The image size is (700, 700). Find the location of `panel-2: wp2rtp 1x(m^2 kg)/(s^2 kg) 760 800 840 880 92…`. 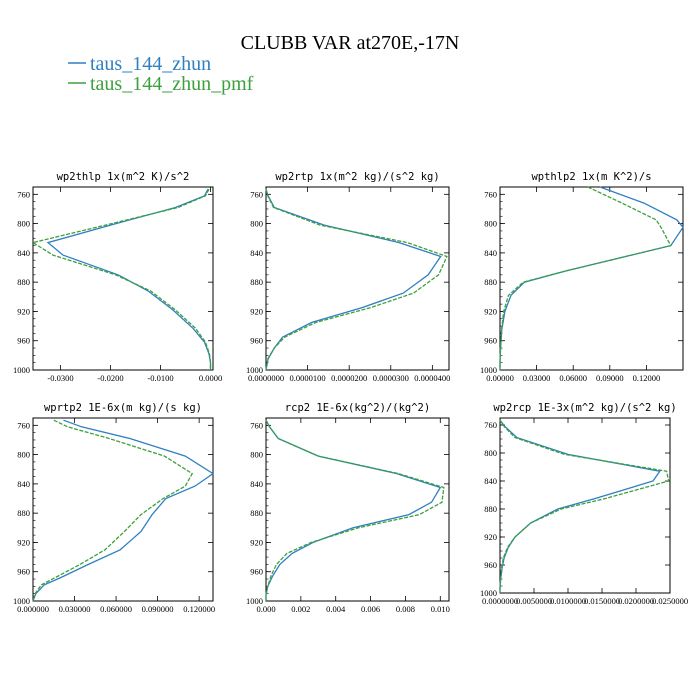

panel-2: wp2rtp 1x(m^2 kg)/(s^2 kg) 760 800 840 880 92… is located at coordinates (348, 277).